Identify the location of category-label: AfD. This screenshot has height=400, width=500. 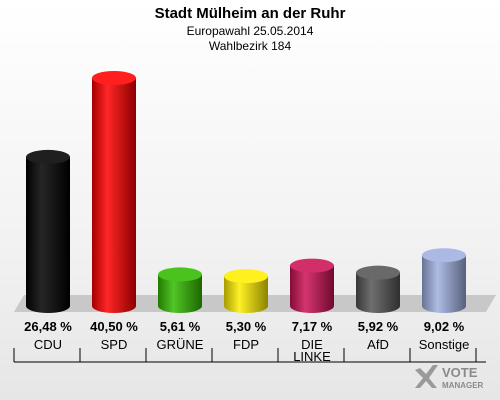
(378, 344).